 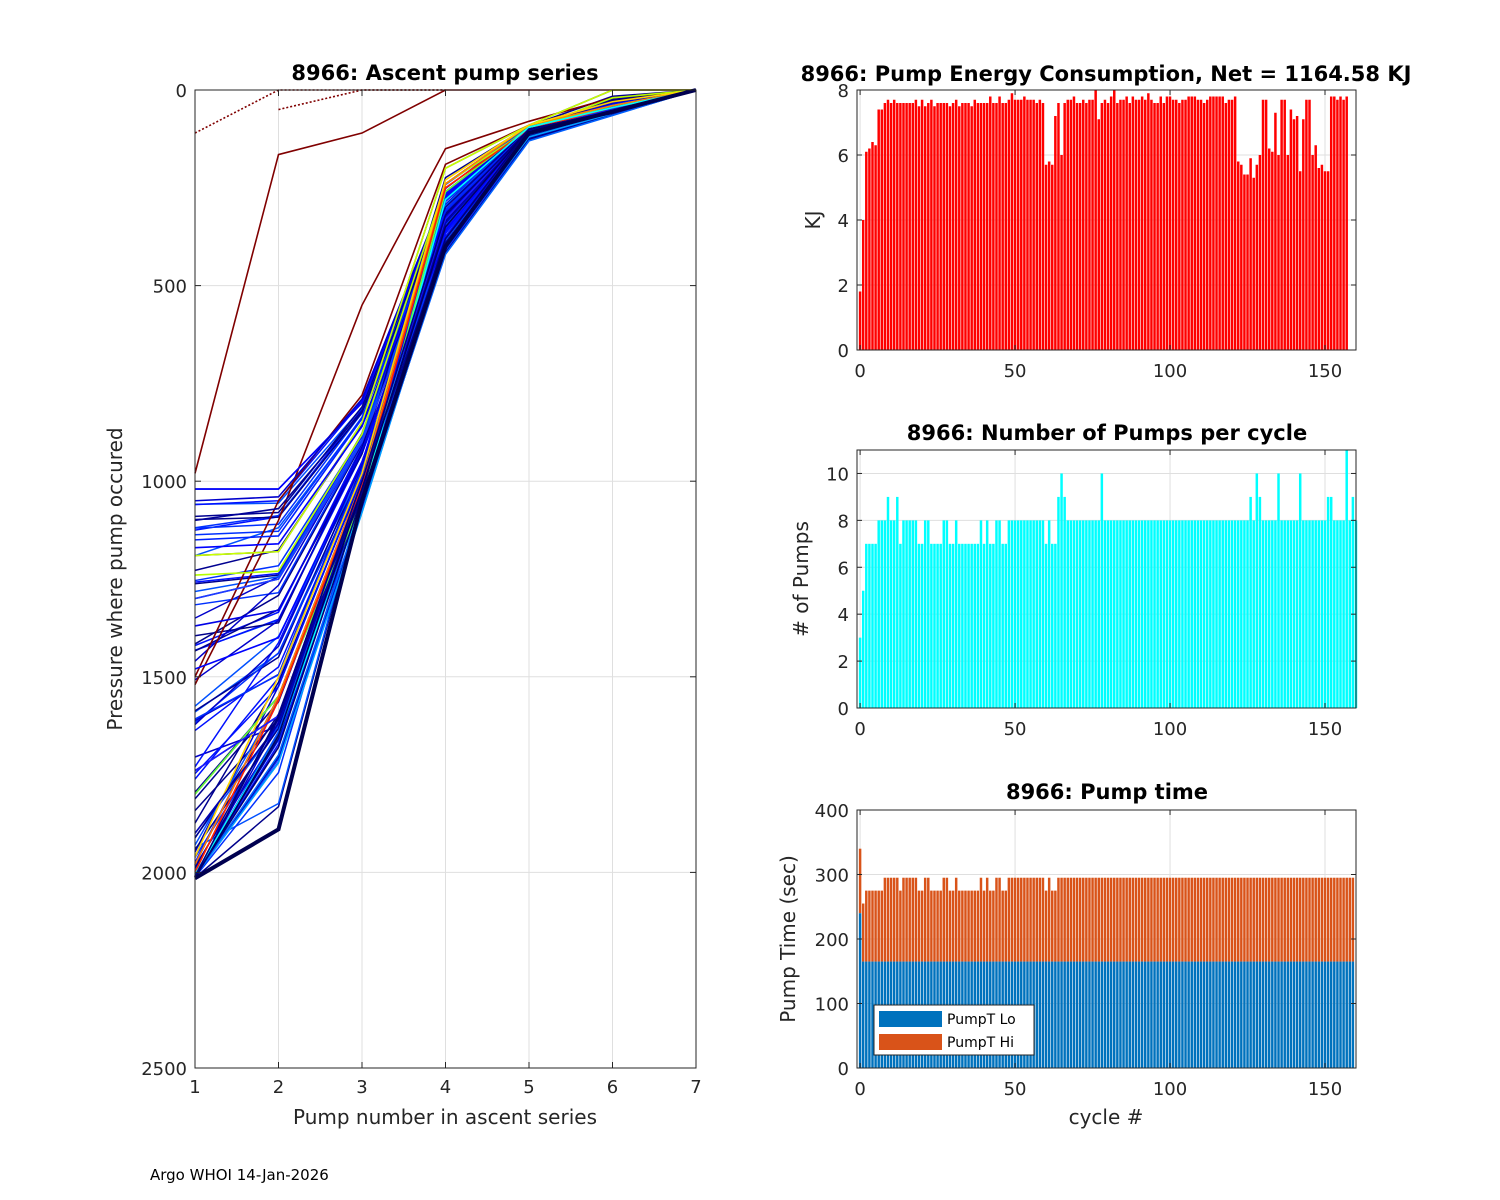 I want to click on ticks: 0 50 100 150 0 2 4 6 8 10, so click(x=1091, y=595).